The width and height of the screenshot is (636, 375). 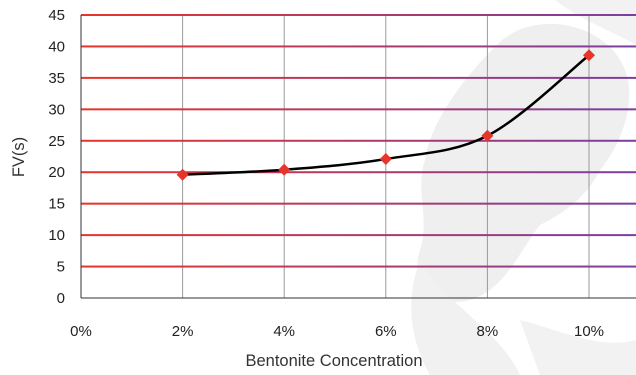 I want to click on y-tick-label: 25, so click(x=56, y=141).